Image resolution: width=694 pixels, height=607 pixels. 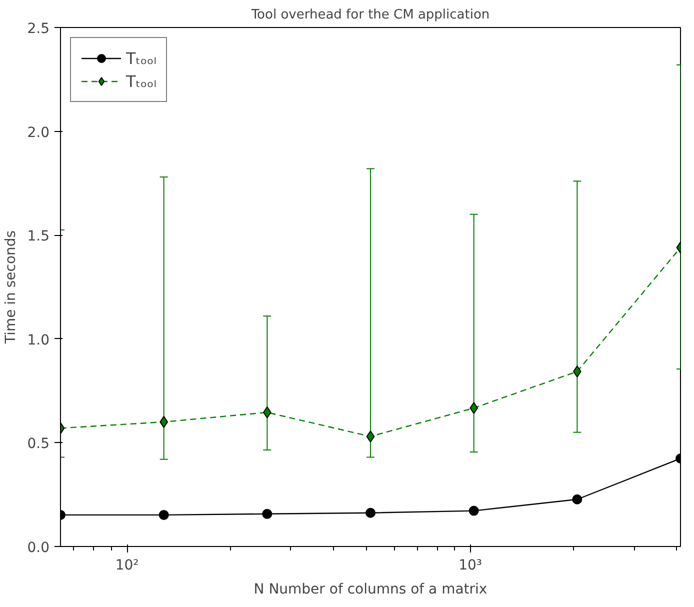 What do you see at coordinates (11, 287) in the screenshot?
I see `y-axis-title: Time in seconds` at bounding box center [11, 287].